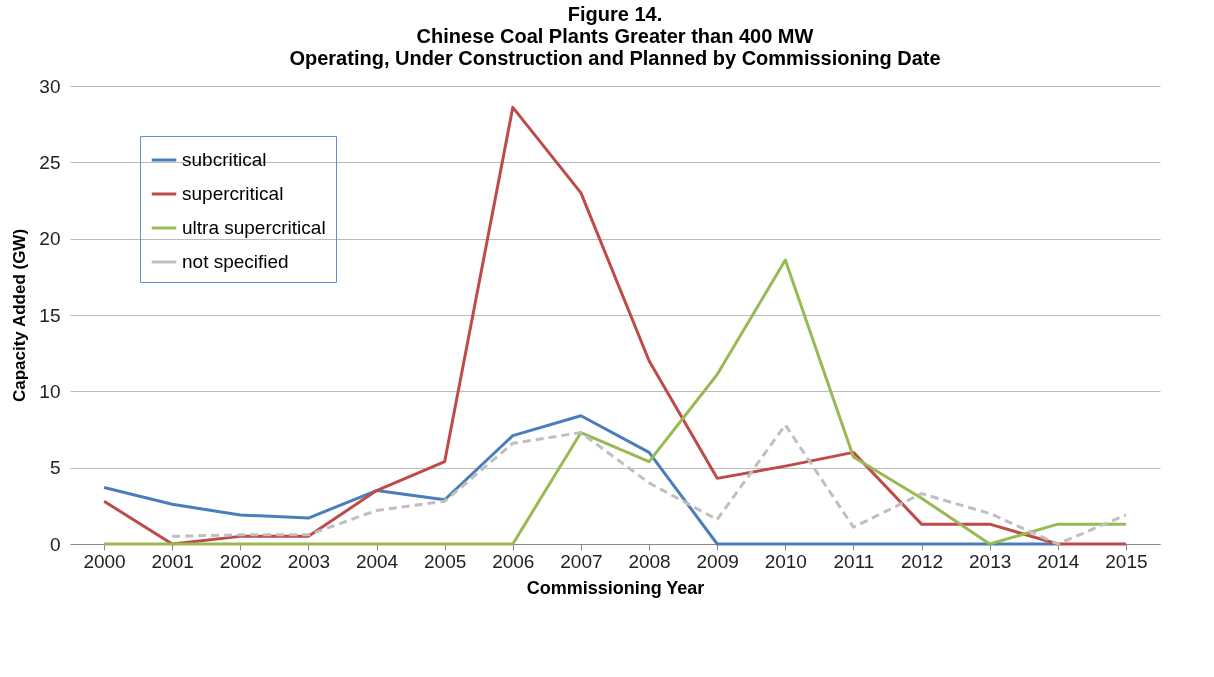  I want to click on y-tick-label: 15, so click(50, 315).